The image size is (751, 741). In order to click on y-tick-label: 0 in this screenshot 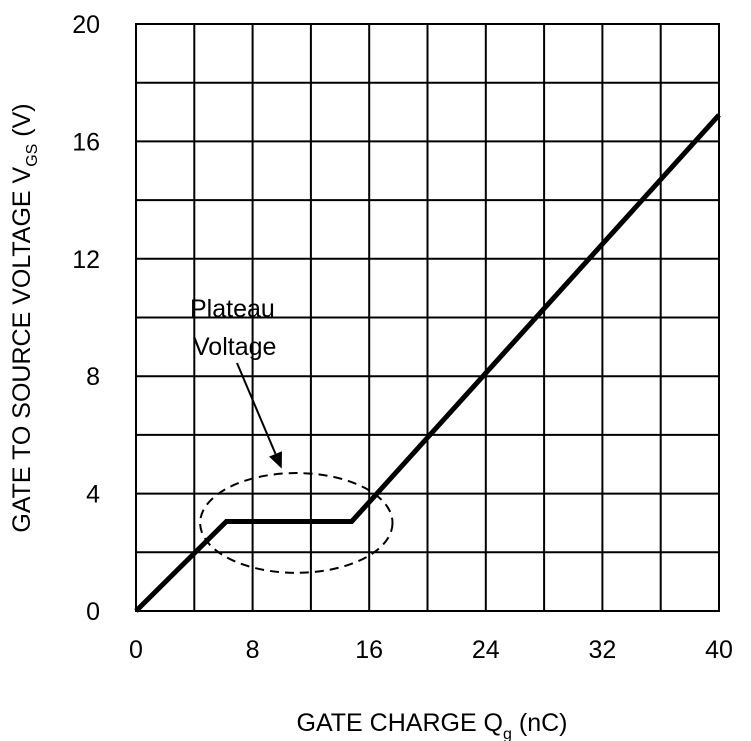, I will do `click(93, 612)`.